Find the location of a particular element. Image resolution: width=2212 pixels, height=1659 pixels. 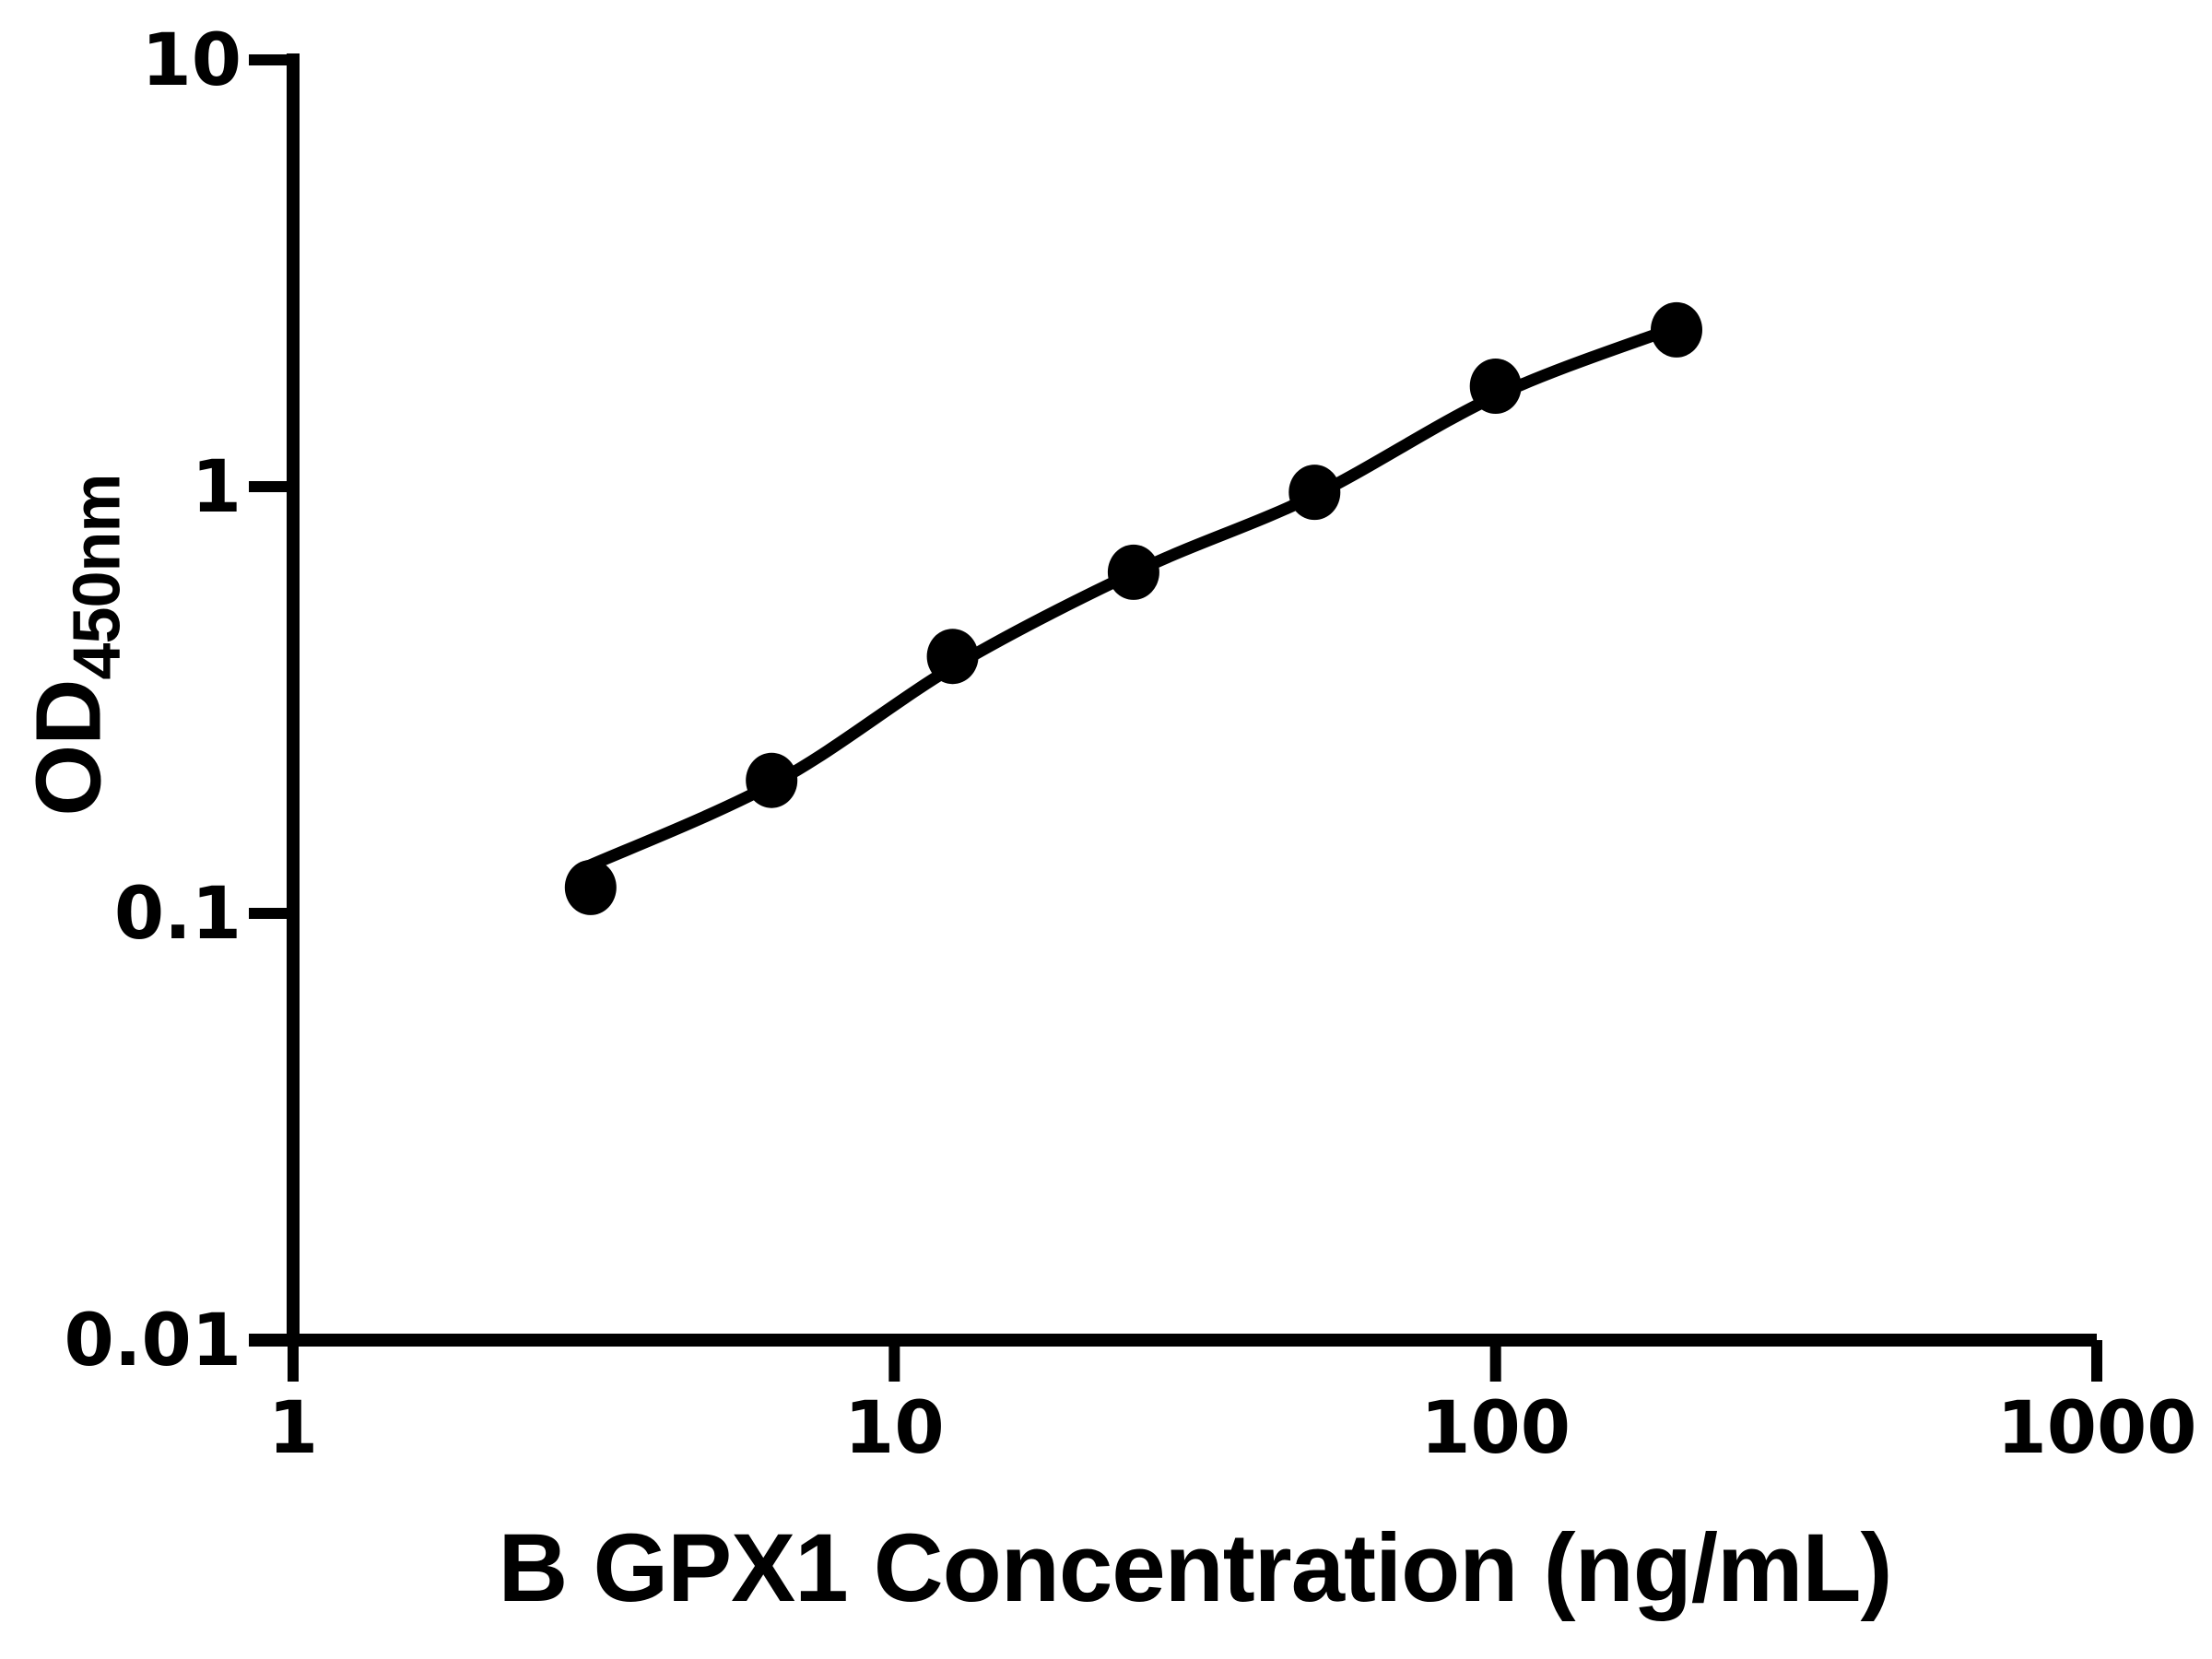

y-tick-label: 0.1 is located at coordinates (177, 914).